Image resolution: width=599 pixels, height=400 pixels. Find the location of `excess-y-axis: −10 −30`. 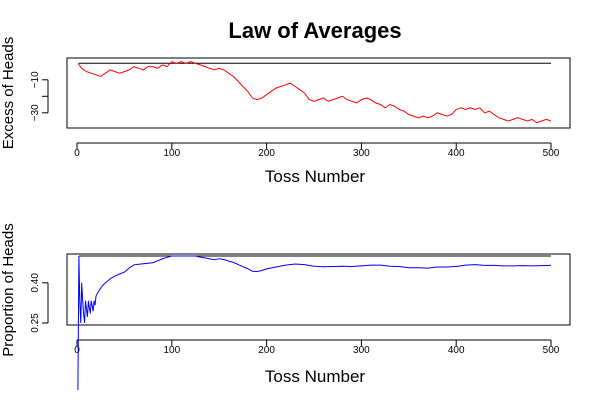

excess-y-axis: −10 −30 is located at coordinates (39, 96).